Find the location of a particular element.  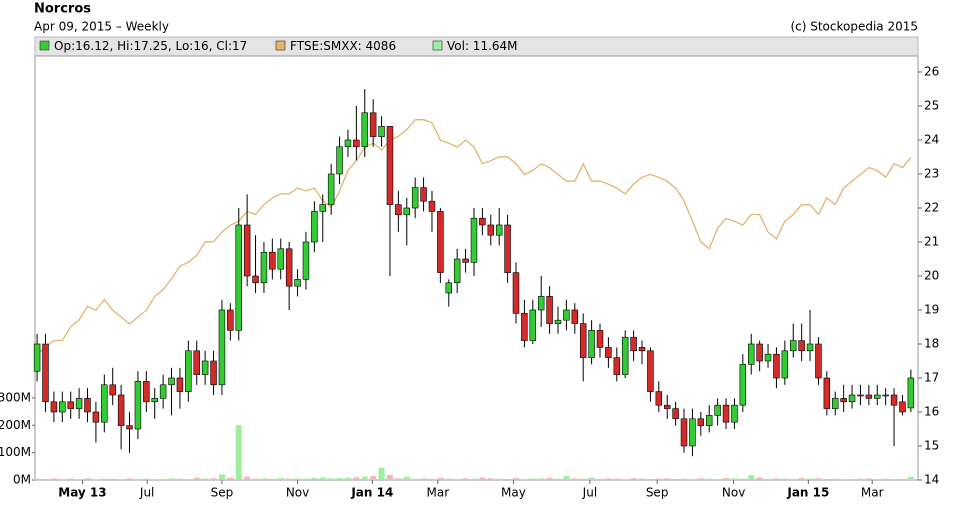

y-tick-label: 14 is located at coordinates (931, 480).